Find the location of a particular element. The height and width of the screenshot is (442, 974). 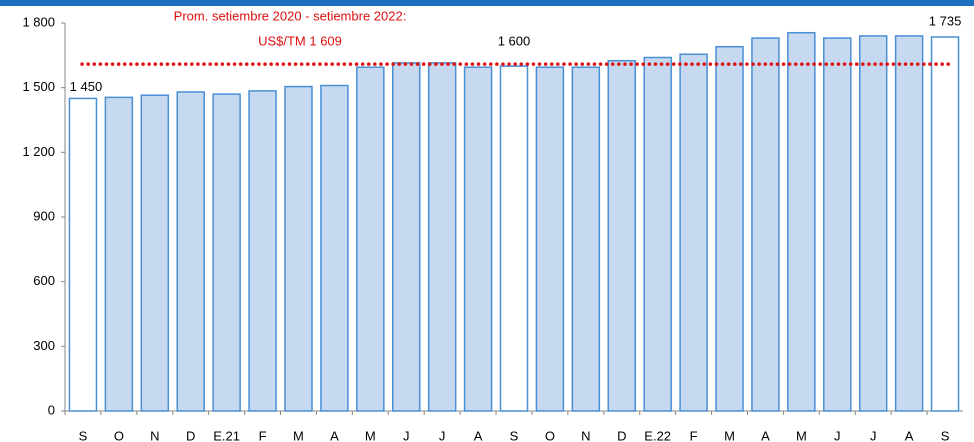

y-tick-label: 1 800 is located at coordinates (38, 21).